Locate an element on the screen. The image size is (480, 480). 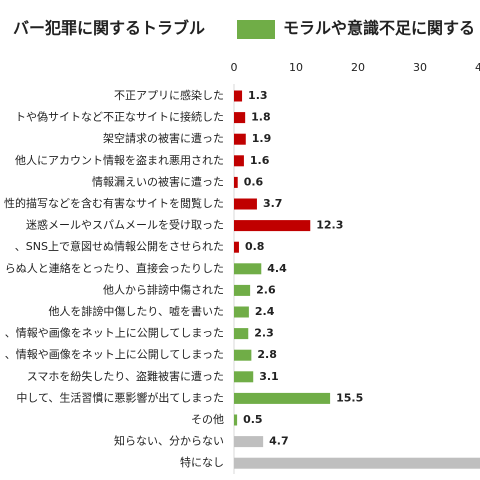
value-label: 2.6 is located at coordinates (266, 289).